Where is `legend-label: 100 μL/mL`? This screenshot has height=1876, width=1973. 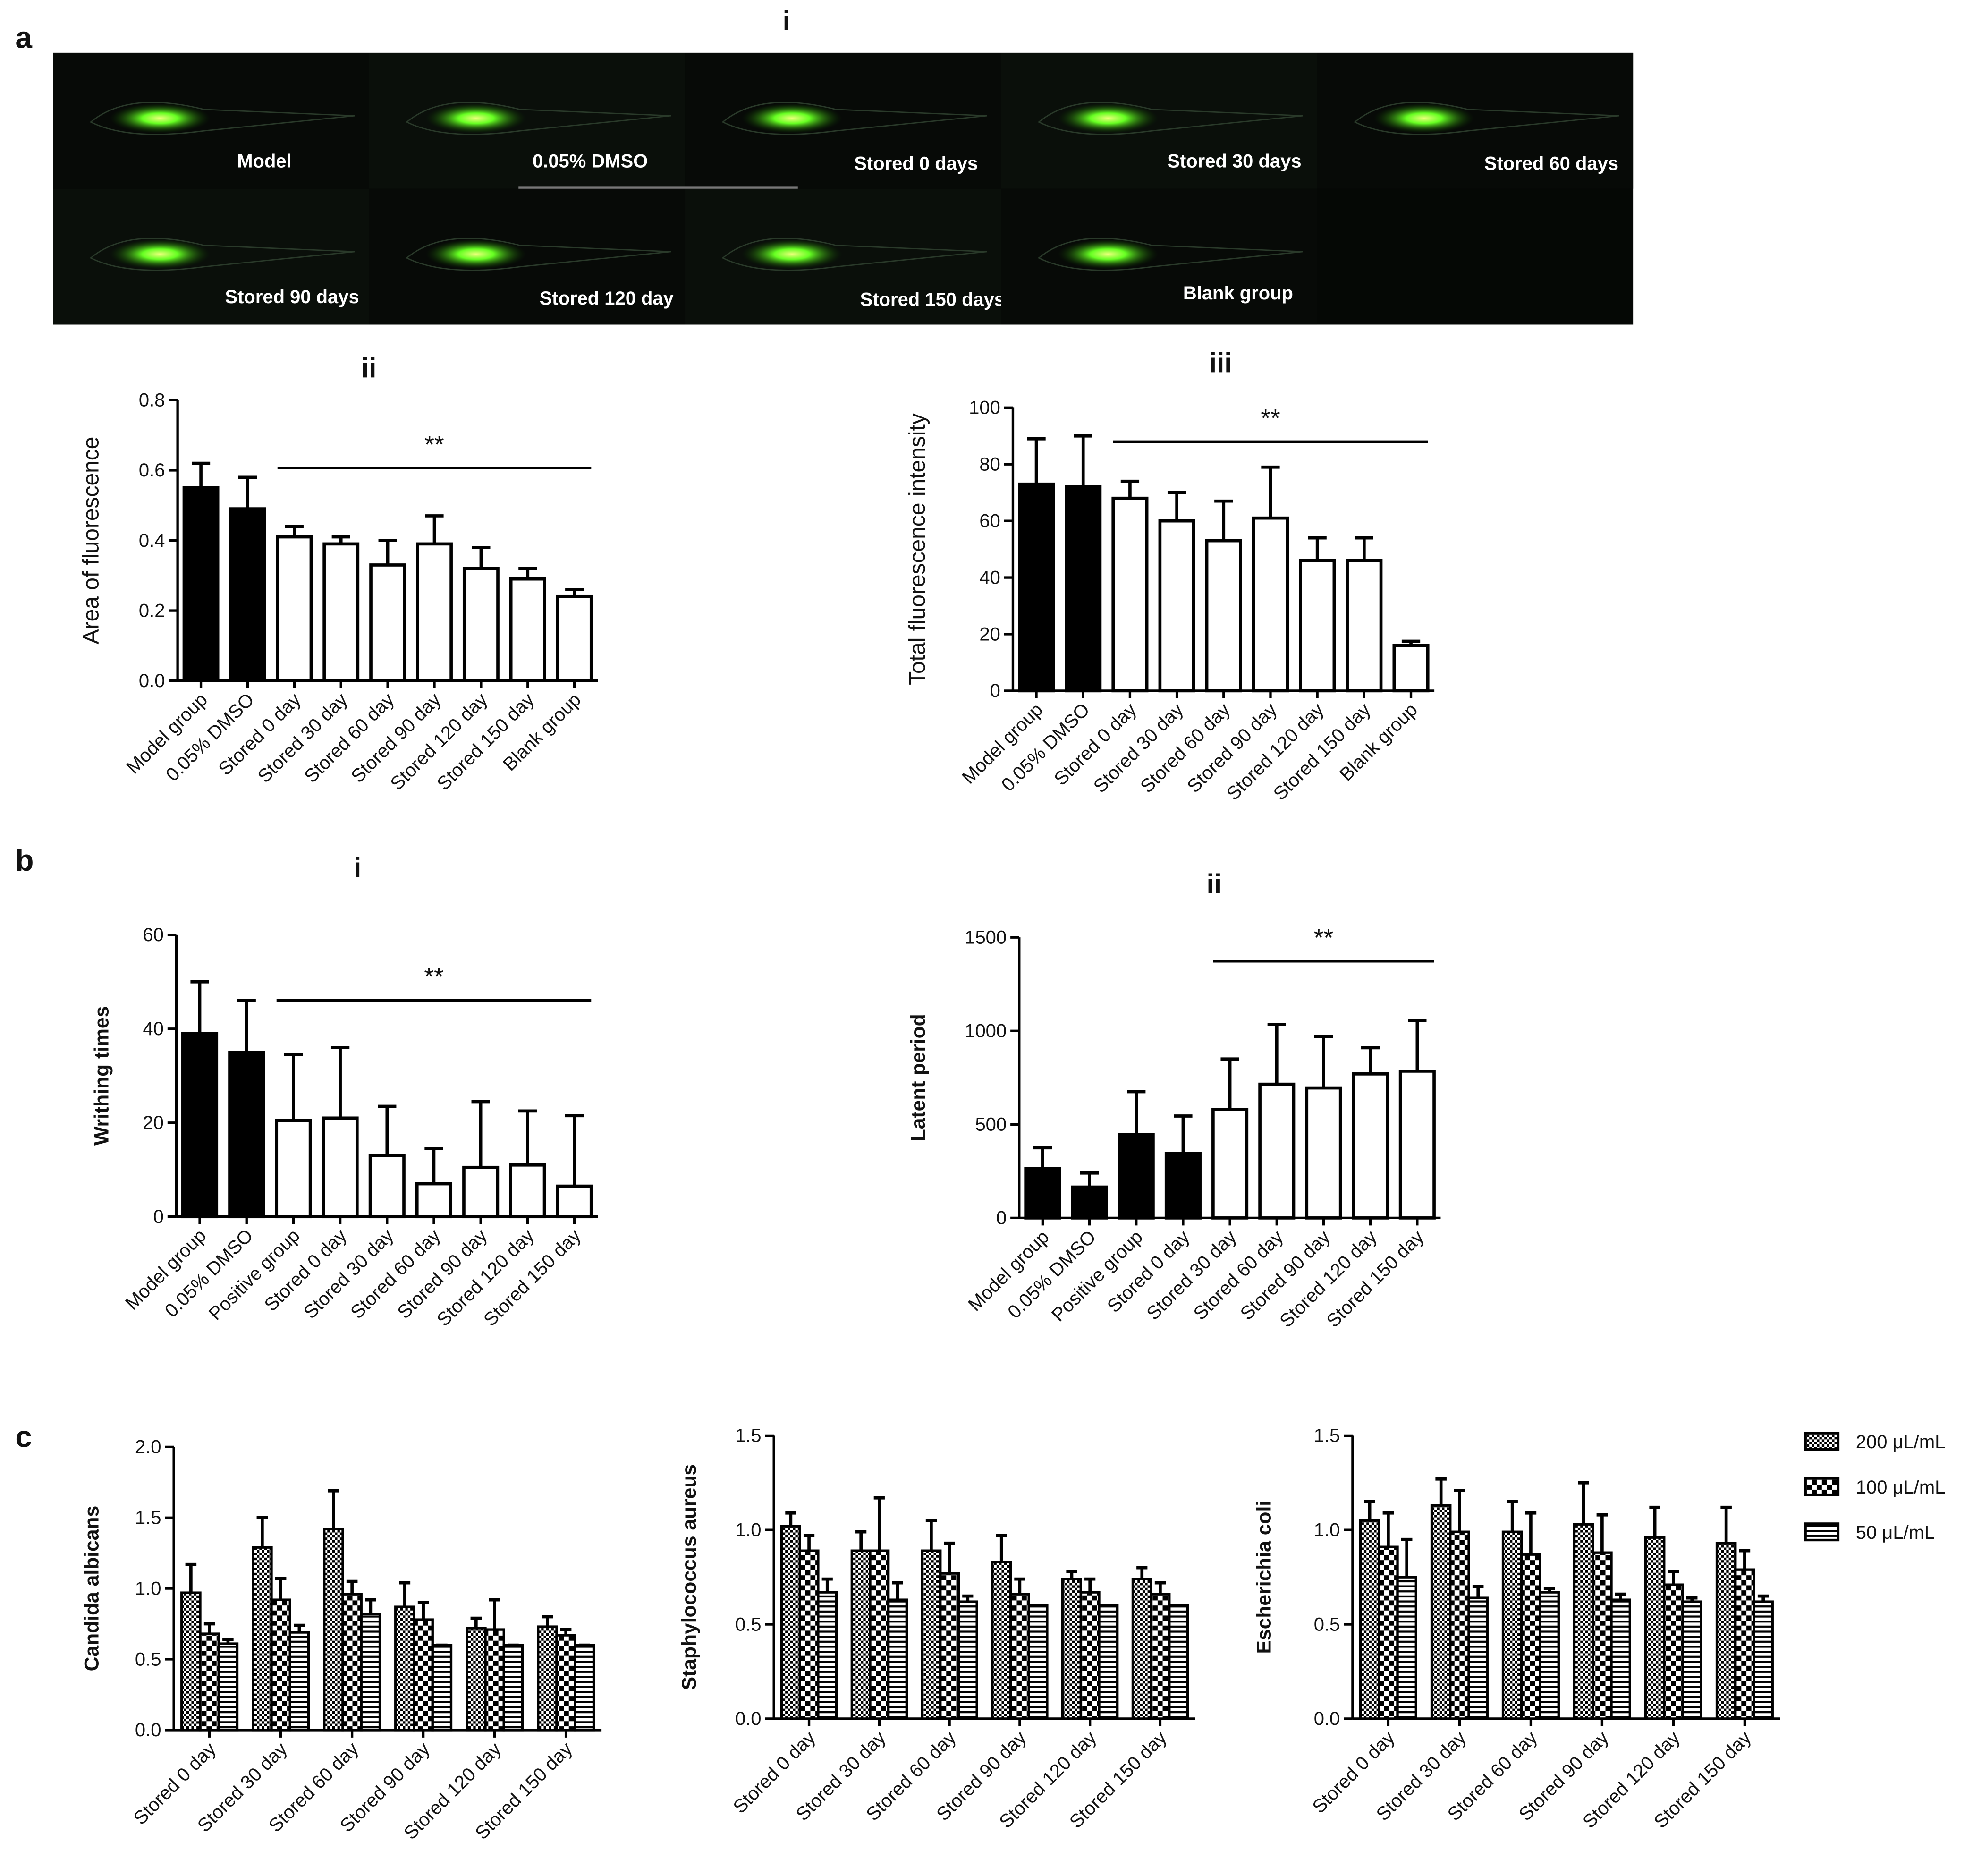
legend-label: 100 μL/mL is located at coordinates (1901, 1487).